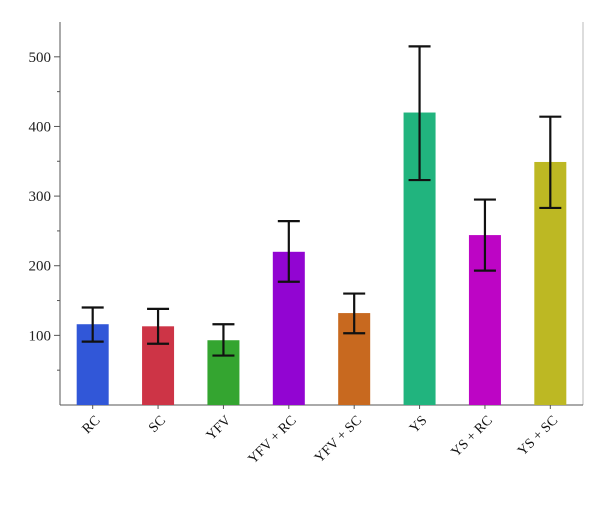  Describe the element at coordinates (538, 436) in the screenshot. I see `category-label: YS + SC` at that location.